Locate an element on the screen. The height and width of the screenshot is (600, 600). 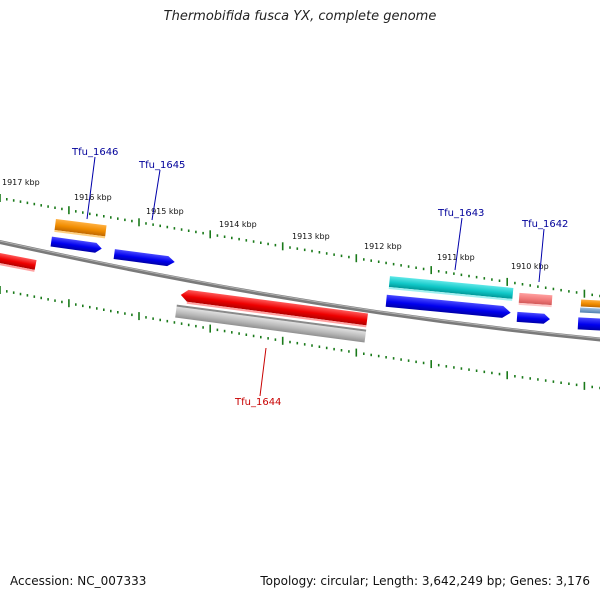
kbp-label: 1917 kbp is located at coordinates (21, 182).